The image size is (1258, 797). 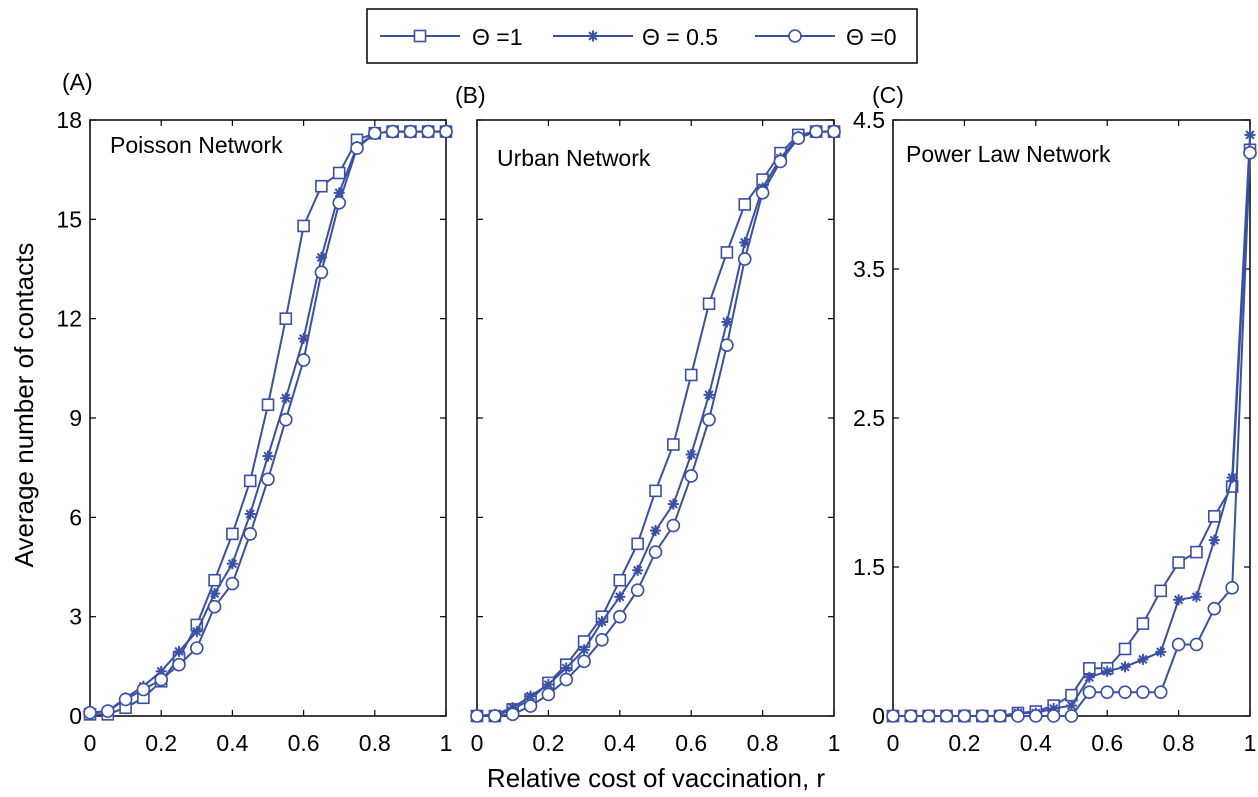 I want to click on legend-label-2: Θ =0, so click(x=871, y=37).